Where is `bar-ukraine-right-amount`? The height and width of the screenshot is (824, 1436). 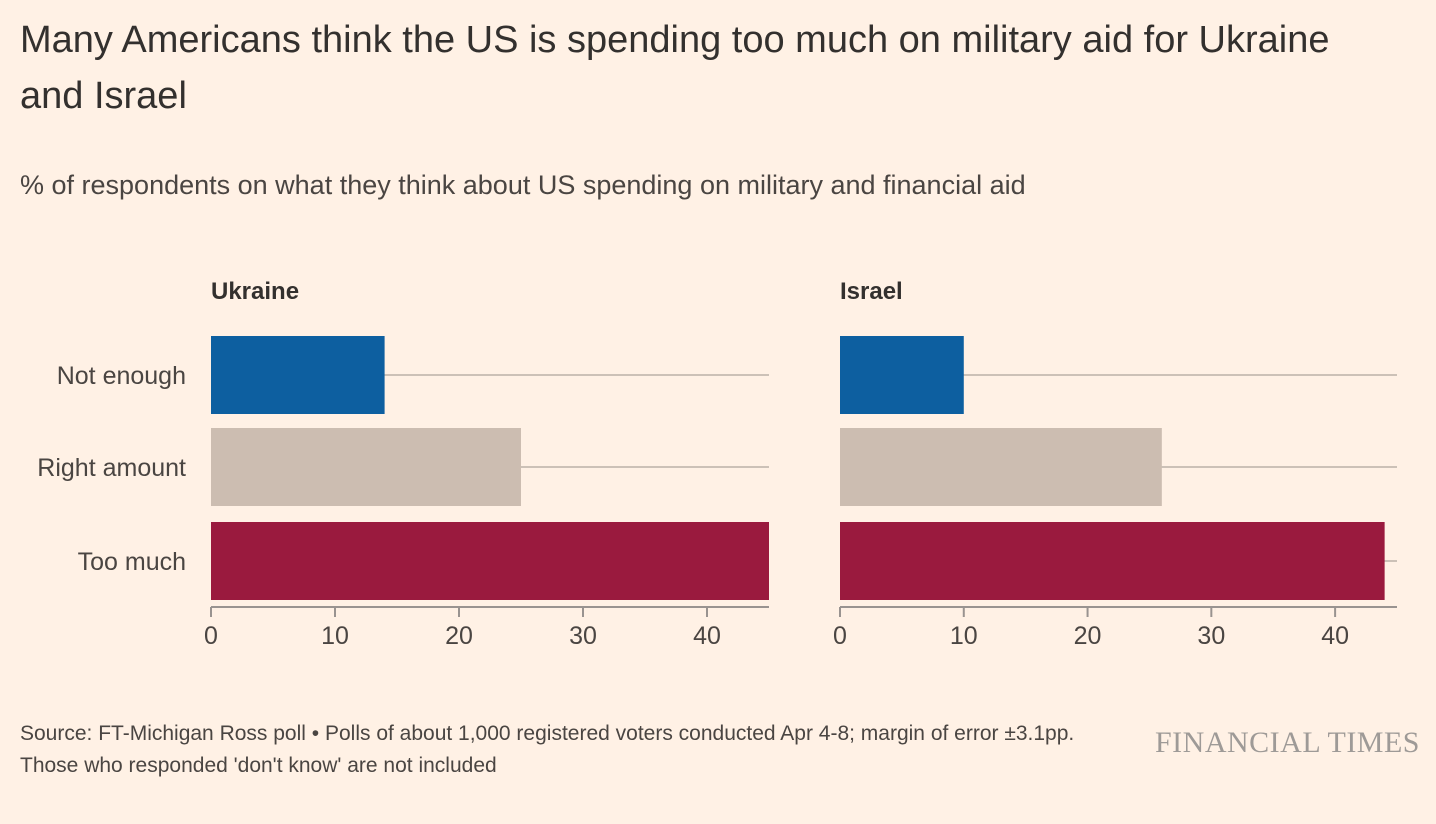 bar-ukraine-right-amount is located at coordinates (366, 467).